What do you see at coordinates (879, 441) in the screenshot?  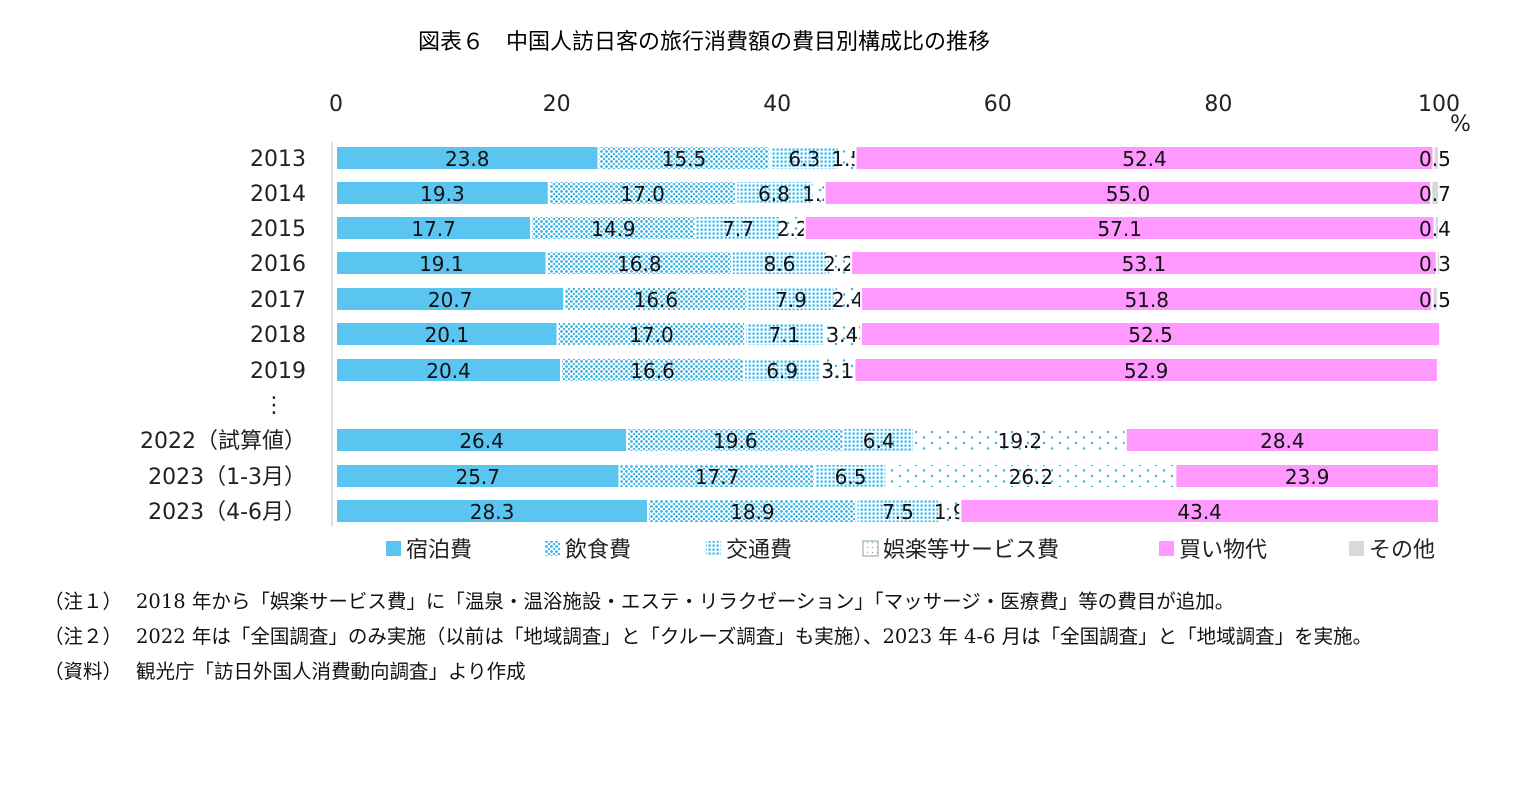 I see `value-label: 6.4` at bounding box center [879, 441].